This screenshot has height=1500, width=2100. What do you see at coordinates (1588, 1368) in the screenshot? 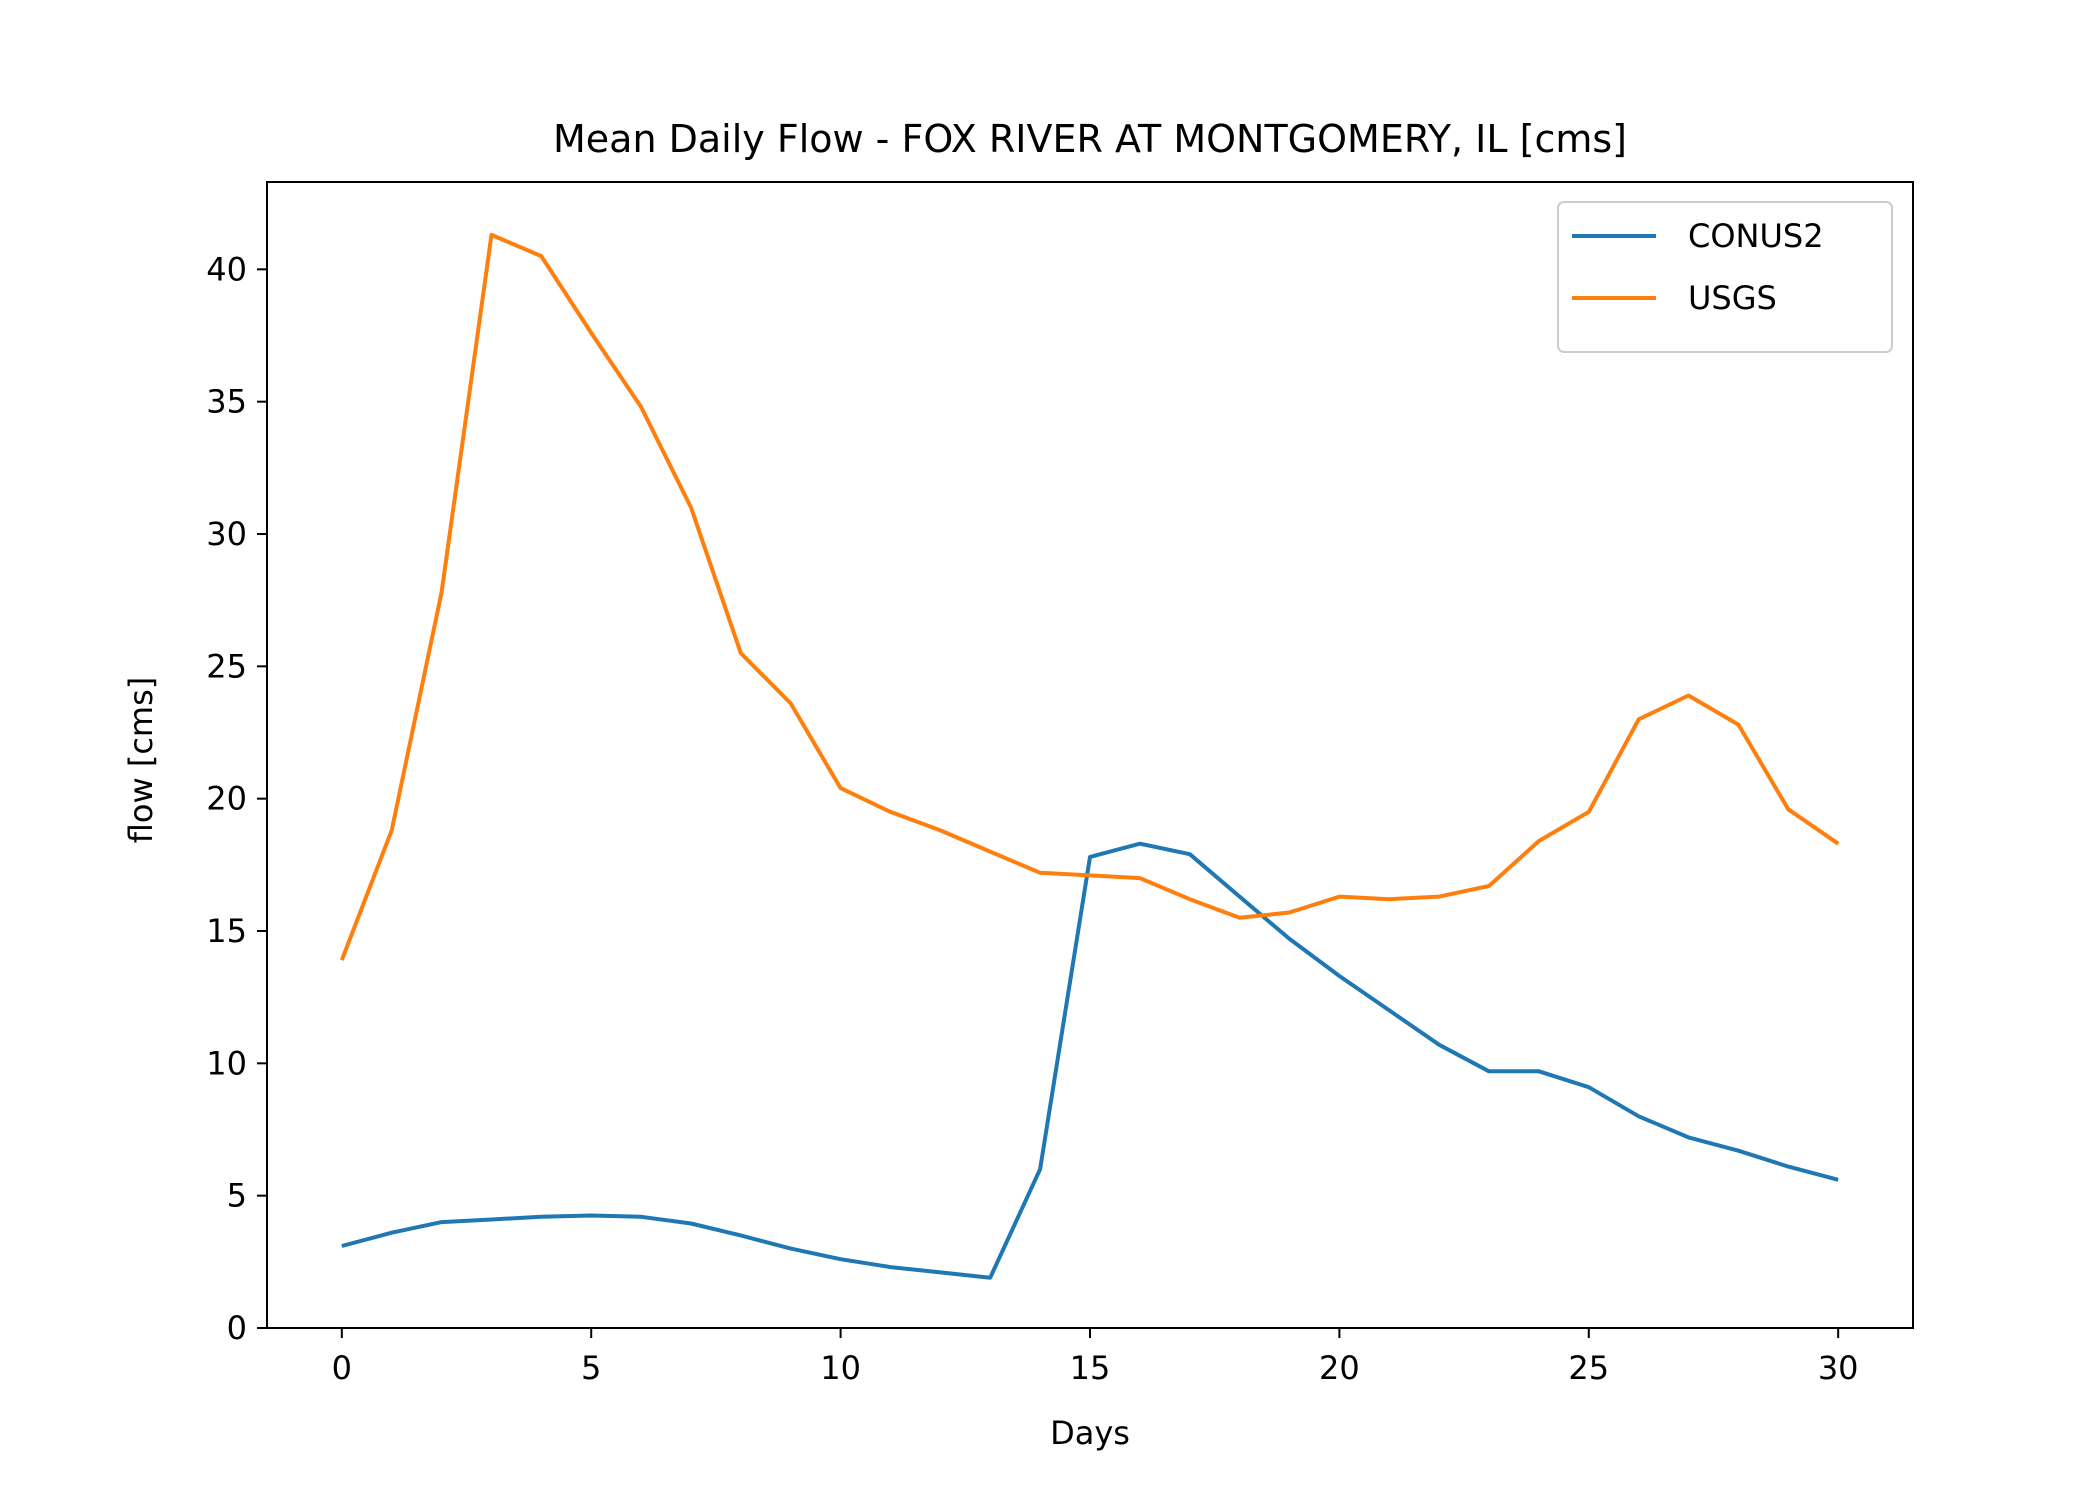
I see `x-tick-label: 25` at bounding box center [1588, 1368].